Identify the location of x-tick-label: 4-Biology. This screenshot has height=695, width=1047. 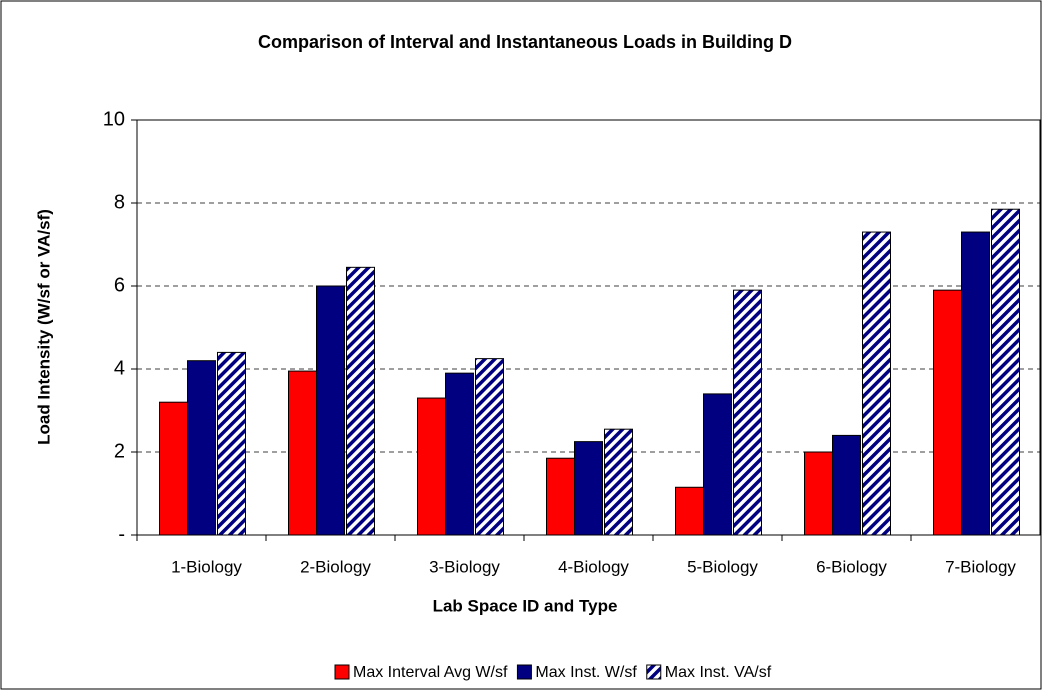
(593, 566).